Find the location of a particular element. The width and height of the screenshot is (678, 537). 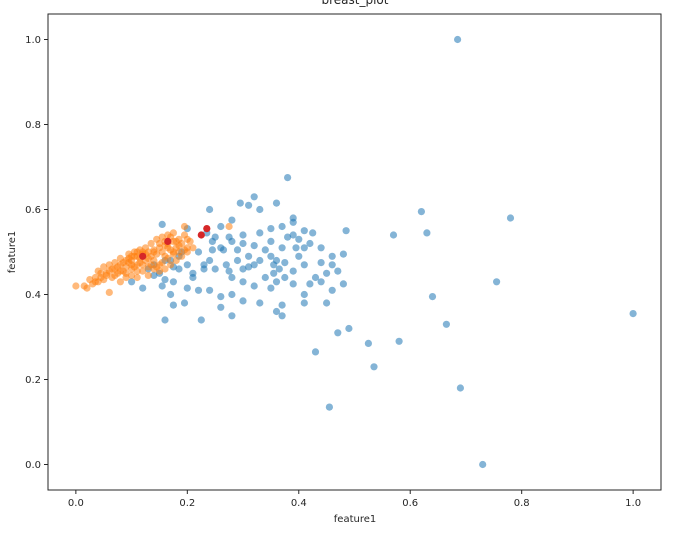

x-axis-label: feature1 is located at coordinates (355, 519).